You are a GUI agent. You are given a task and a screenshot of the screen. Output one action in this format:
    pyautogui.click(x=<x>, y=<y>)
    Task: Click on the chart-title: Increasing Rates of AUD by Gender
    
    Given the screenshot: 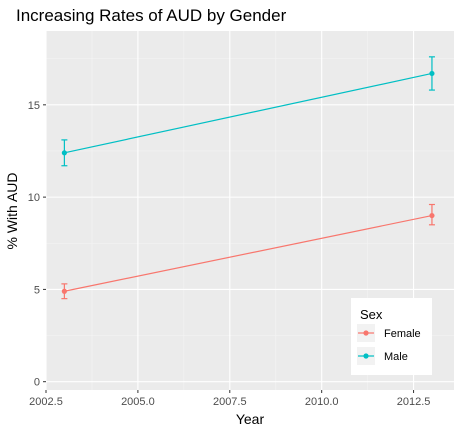 What is the action you would take?
    pyautogui.click(x=151, y=15)
    